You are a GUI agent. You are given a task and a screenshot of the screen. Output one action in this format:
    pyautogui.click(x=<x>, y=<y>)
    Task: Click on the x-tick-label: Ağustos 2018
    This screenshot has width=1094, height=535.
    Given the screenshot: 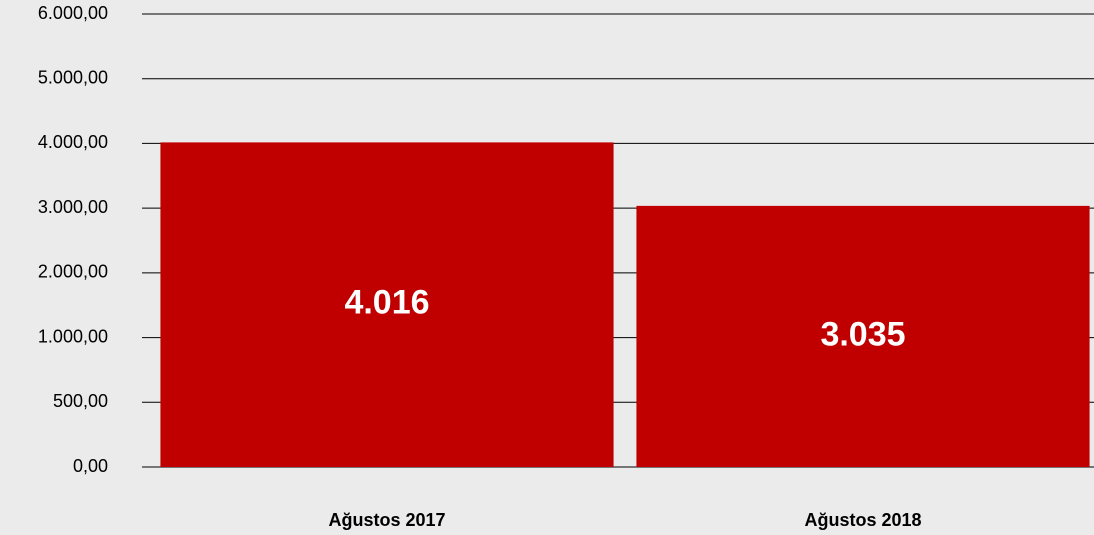 What is the action you would take?
    pyautogui.click(x=862, y=520)
    